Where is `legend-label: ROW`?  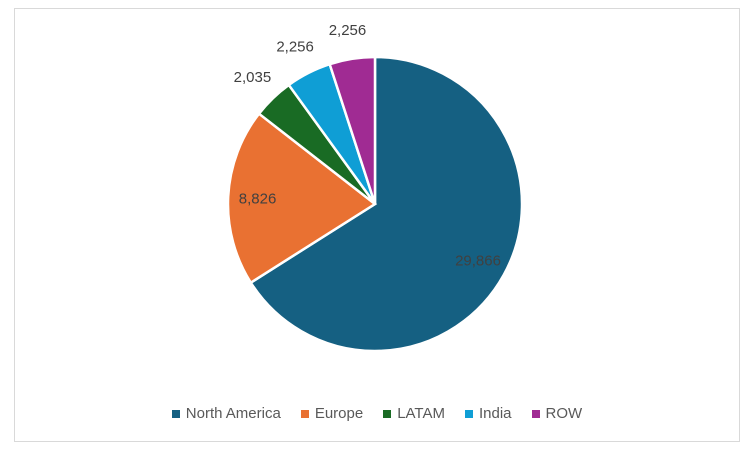 legend-label: ROW is located at coordinates (564, 413).